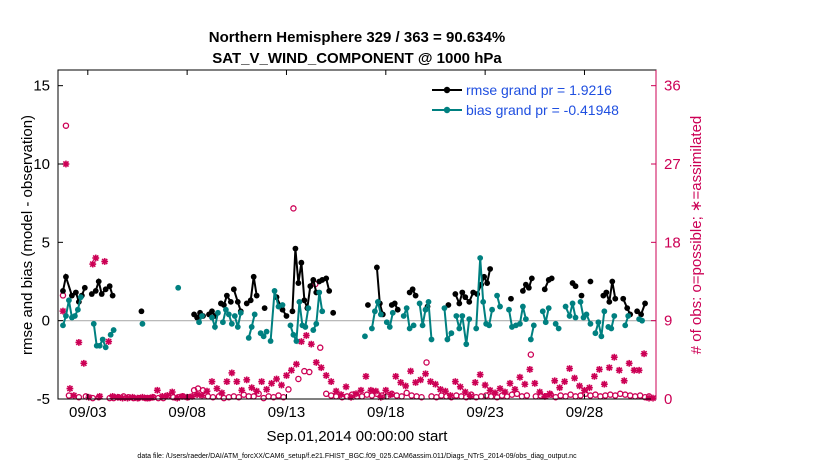  Describe the element at coordinates (386, 412) in the screenshot. I see `x-tick-label: 09/18` at that location.